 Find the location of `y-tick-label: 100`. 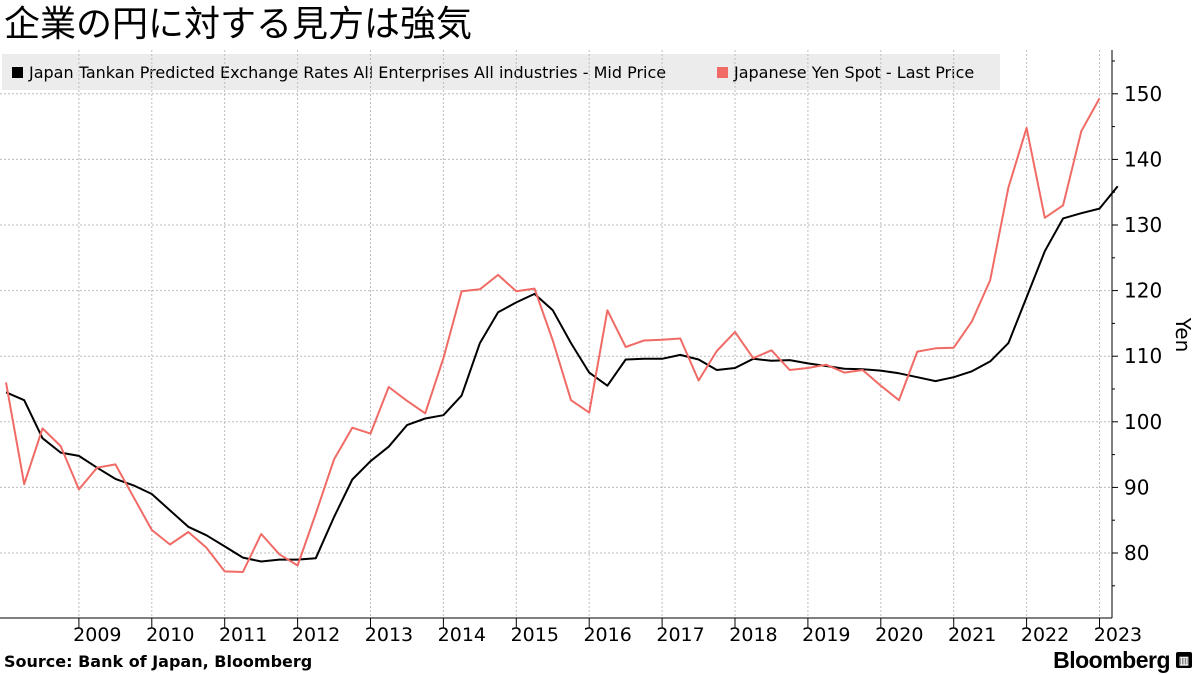

y-tick-label: 100 is located at coordinates (1143, 422).